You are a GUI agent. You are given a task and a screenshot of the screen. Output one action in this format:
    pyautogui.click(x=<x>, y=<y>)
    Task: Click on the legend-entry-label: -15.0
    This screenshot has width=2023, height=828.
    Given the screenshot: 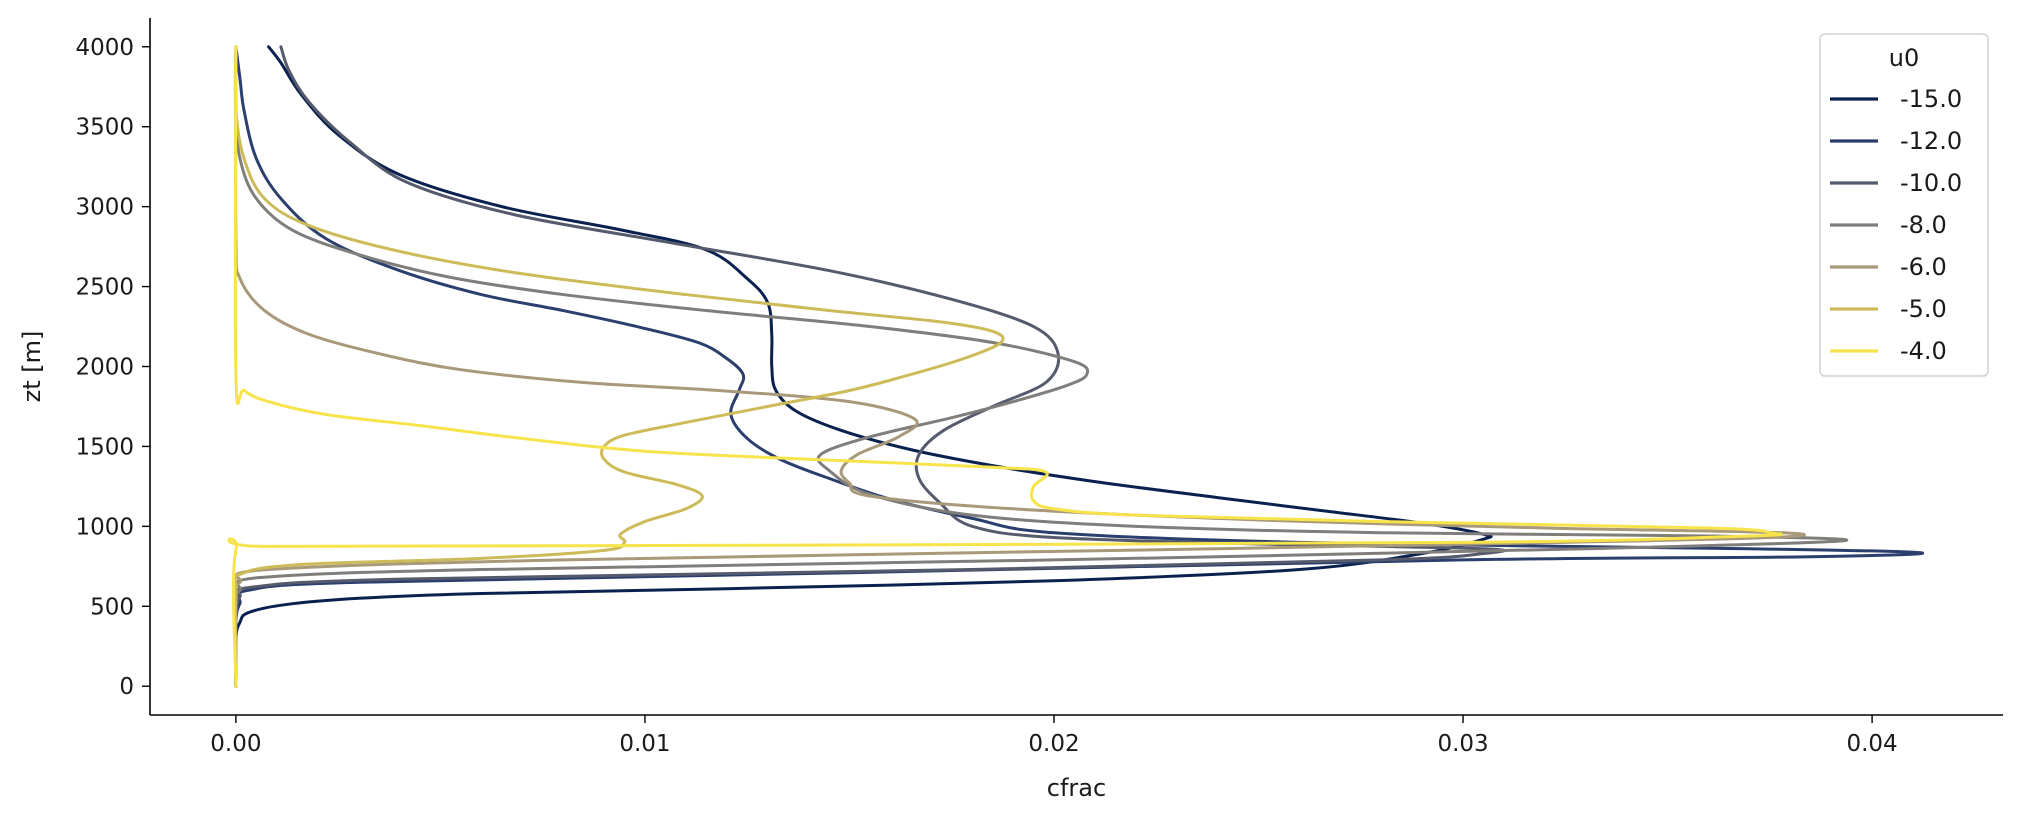 What is the action you would take?
    pyautogui.click(x=1931, y=99)
    